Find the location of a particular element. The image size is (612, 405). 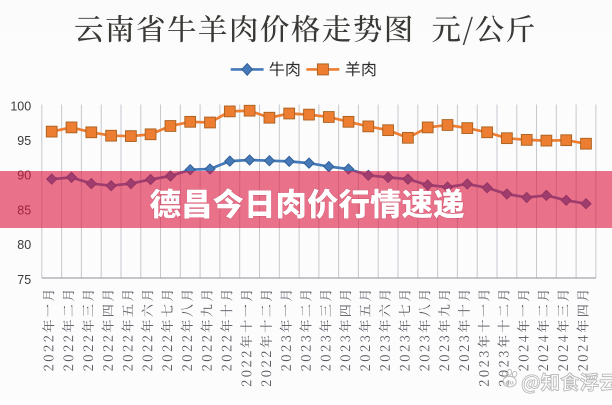

svg-text: du is located at coordinates (510, 382).